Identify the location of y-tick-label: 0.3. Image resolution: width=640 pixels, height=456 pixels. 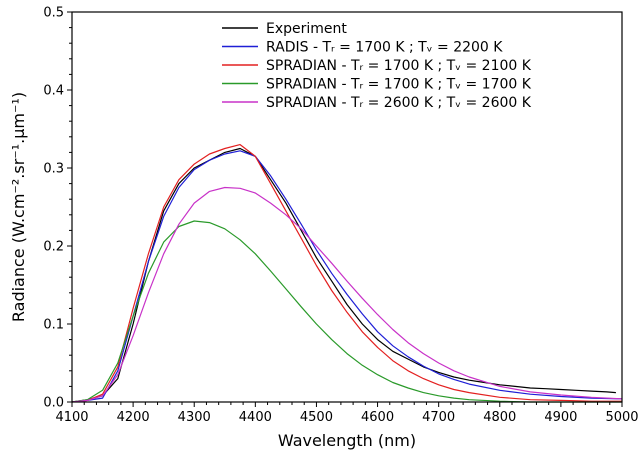
(53, 169).